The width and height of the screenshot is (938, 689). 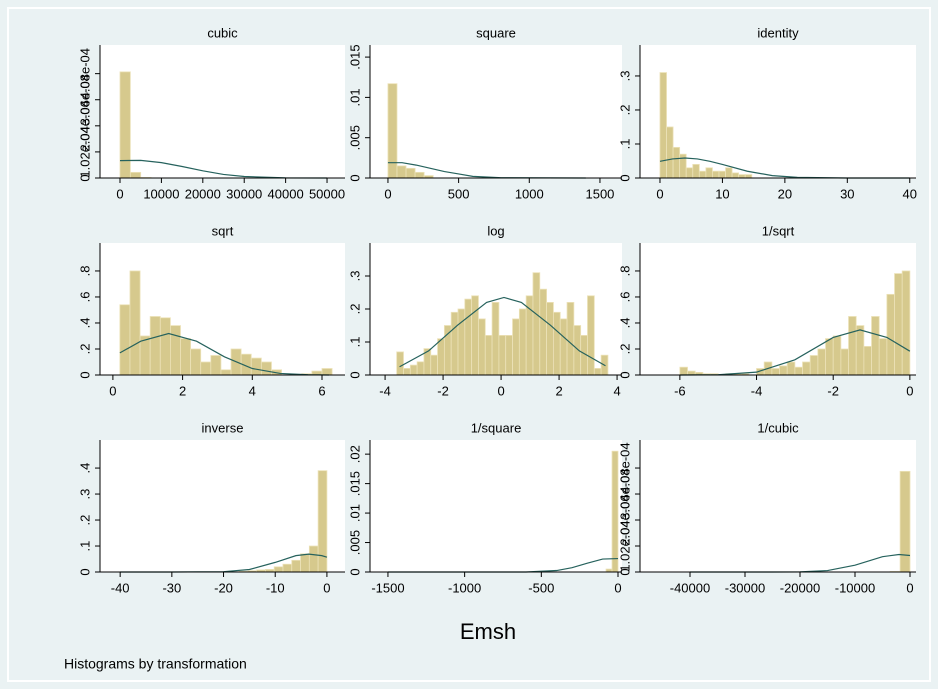 What do you see at coordinates (855, 587) in the screenshot?
I see `x-tick-label: -10000` at bounding box center [855, 587].